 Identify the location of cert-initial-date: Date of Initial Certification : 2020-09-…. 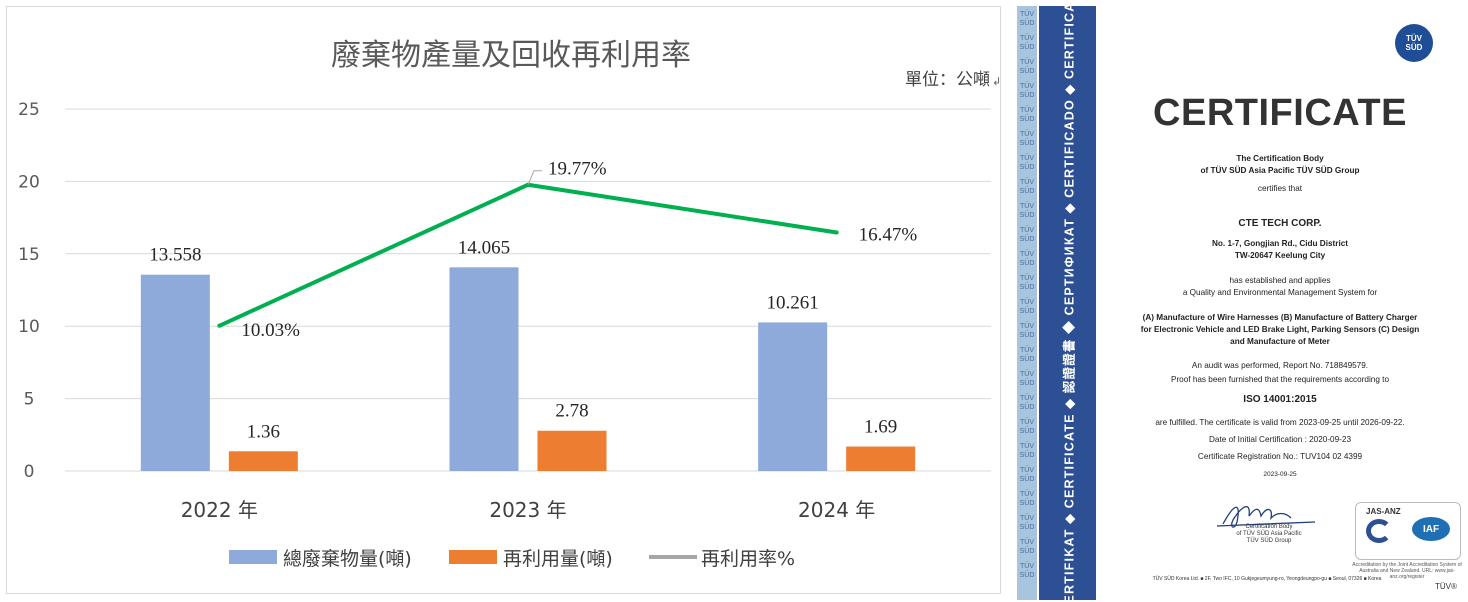
(1280, 439).